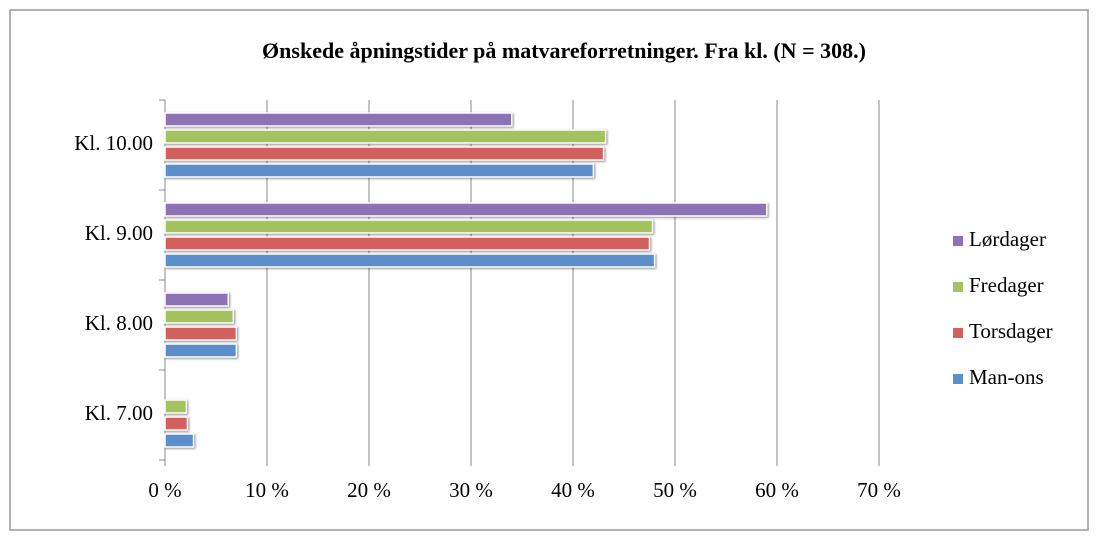  Describe the element at coordinates (1011, 331) in the screenshot. I see `legend-label: Torsdager` at that location.